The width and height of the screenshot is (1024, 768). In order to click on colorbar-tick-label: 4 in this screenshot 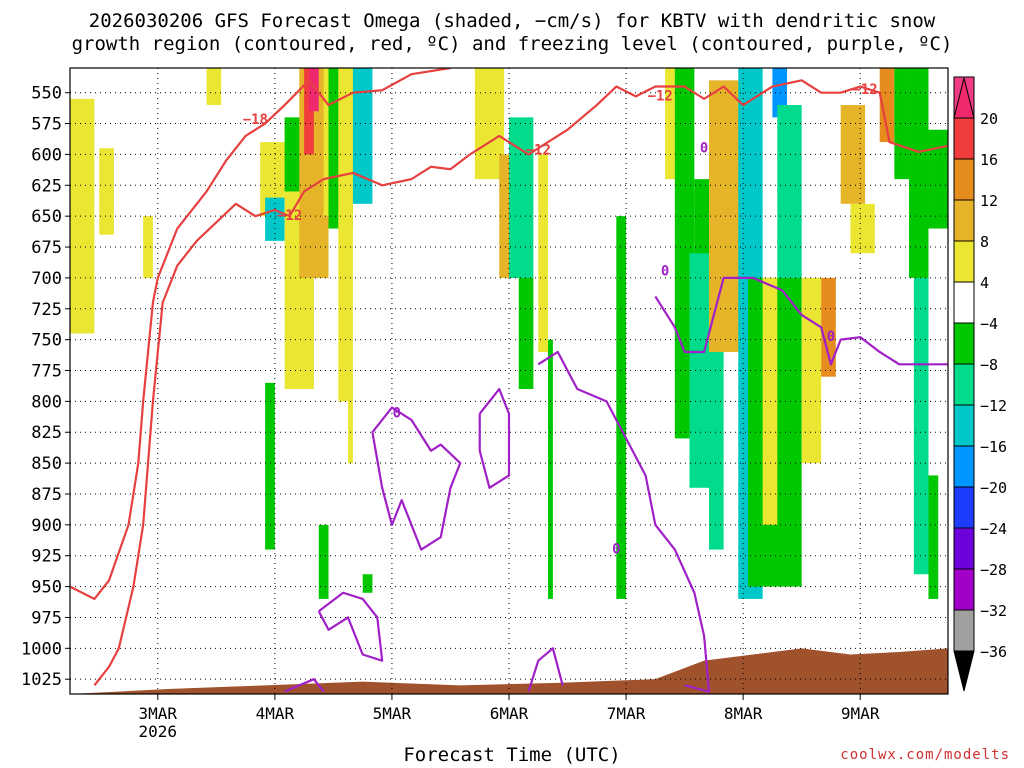, I will do `click(984, 283)`.